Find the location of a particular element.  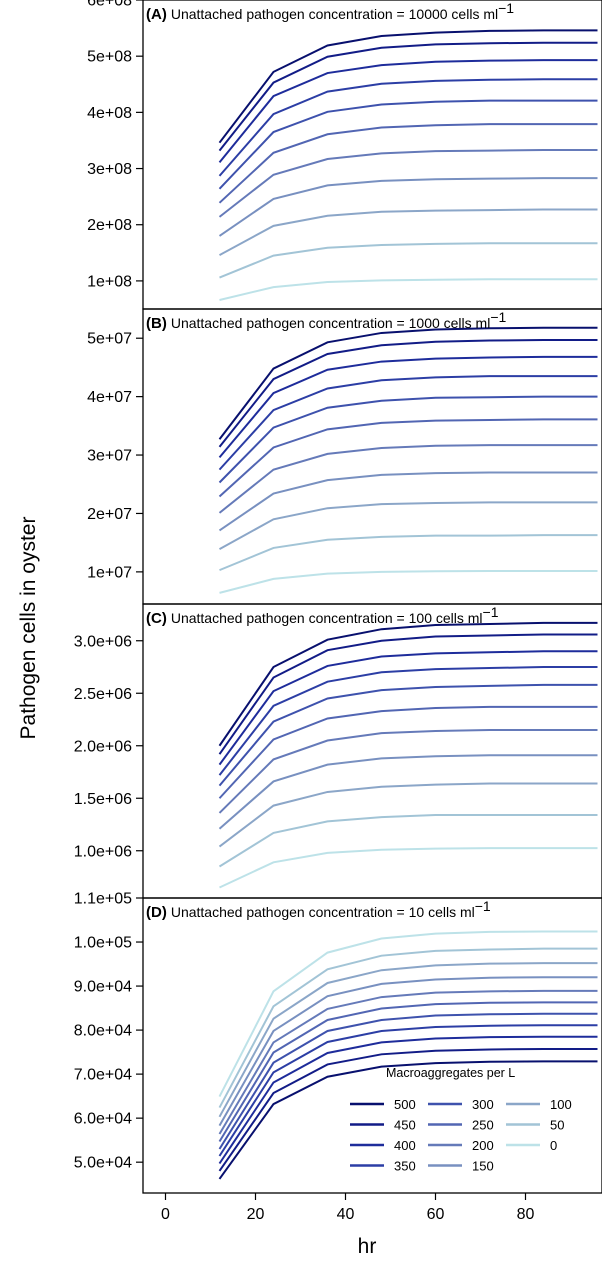

y-tick-label: 1.0e+06 is located at coordinates (103, 851).